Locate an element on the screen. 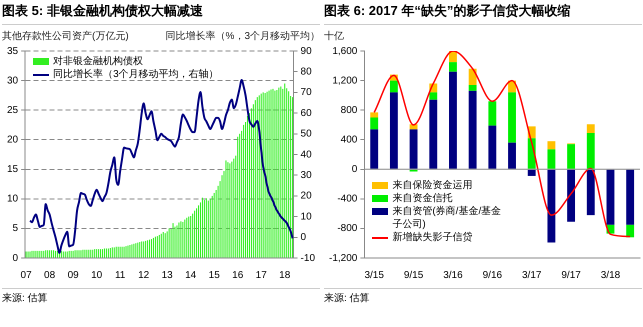 The width and height of the screenshot is (643, 327). x-tick-label: 18 is located at coordinates (285, 275).